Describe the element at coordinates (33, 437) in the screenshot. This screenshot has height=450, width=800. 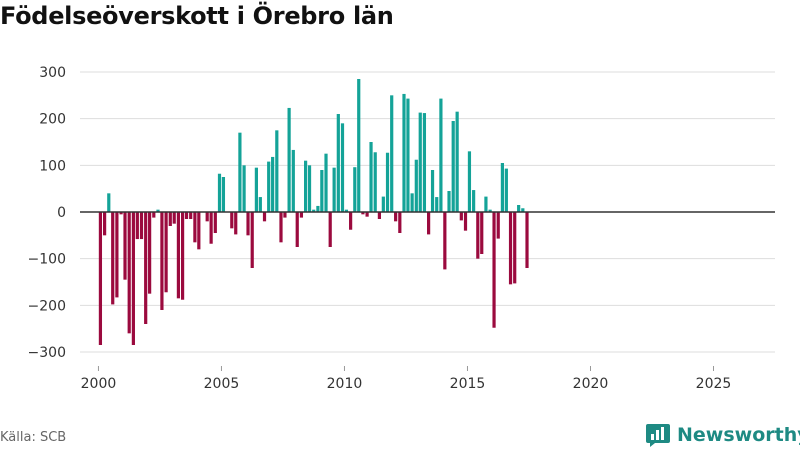
I see `source-note: Källa: SCB` at that location.